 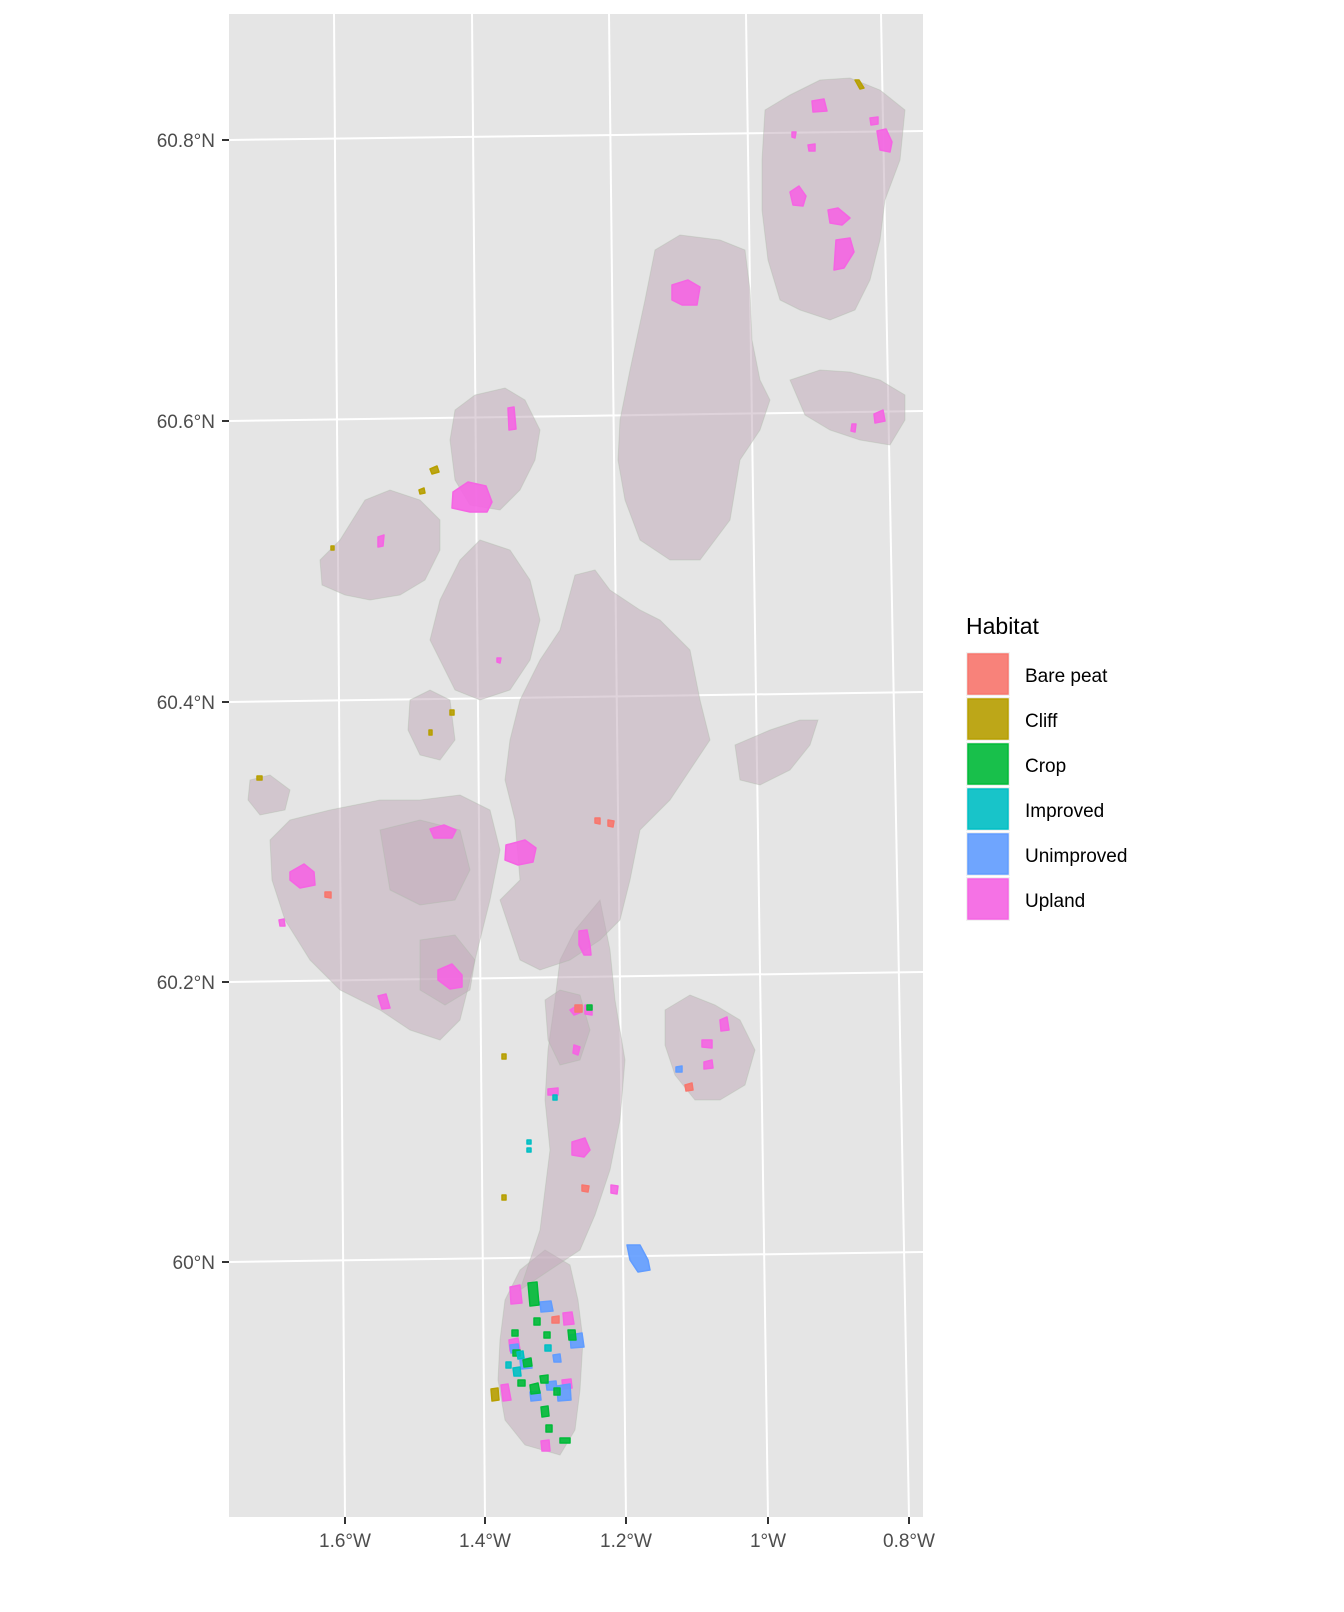 I want to click on meridian-line, so click(x=895, y=765).